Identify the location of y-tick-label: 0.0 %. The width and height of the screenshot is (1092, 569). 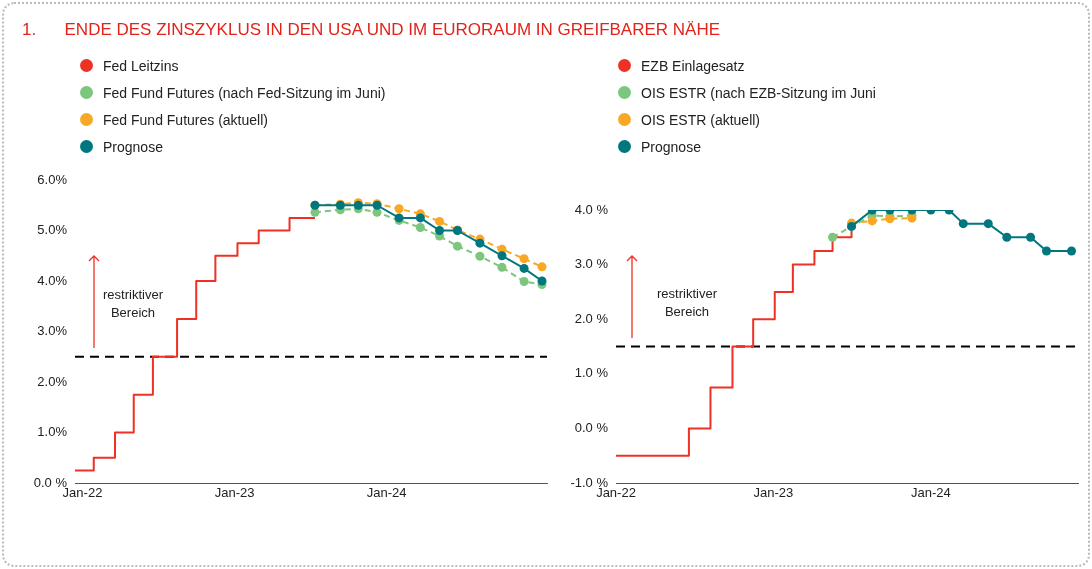
(591, 427).